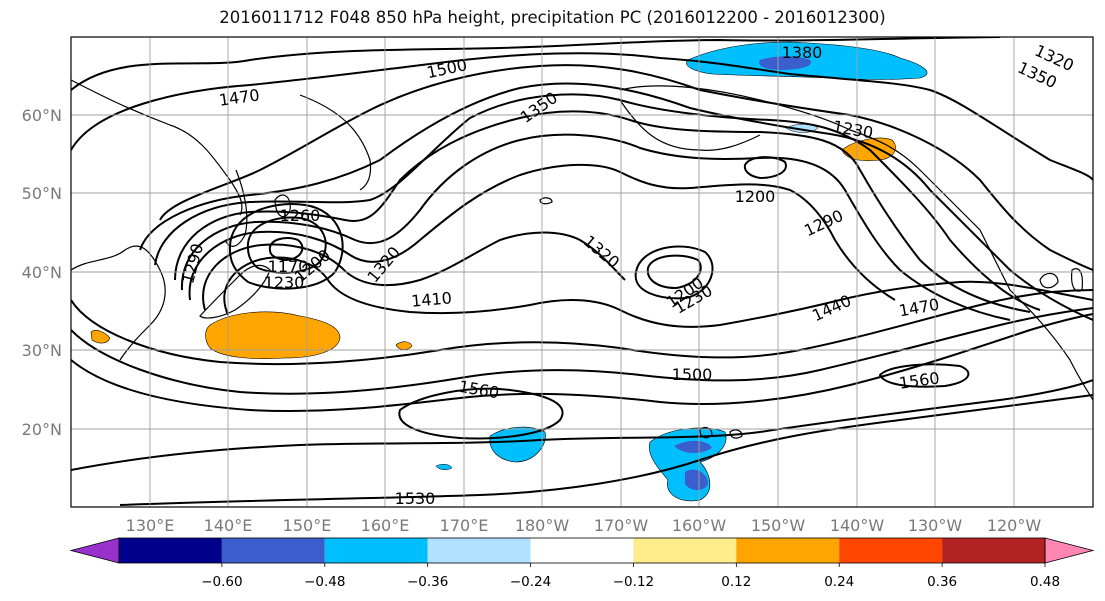  Describe the element at coordinates (839, 582) in the screenshot. I see `colorbar-tick-label: 0.24` at that location.